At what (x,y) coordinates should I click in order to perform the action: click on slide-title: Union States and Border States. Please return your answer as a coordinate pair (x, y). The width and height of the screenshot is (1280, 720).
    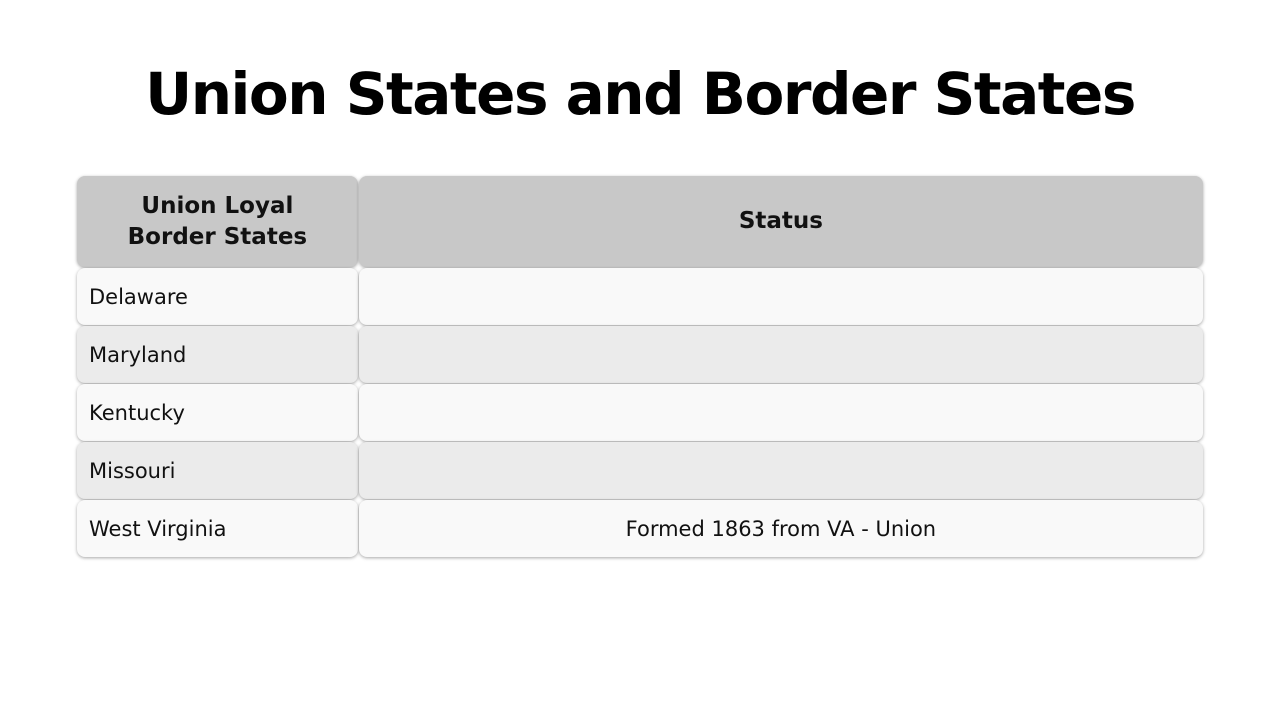
    Looking at the image, I should click on (640, 94).